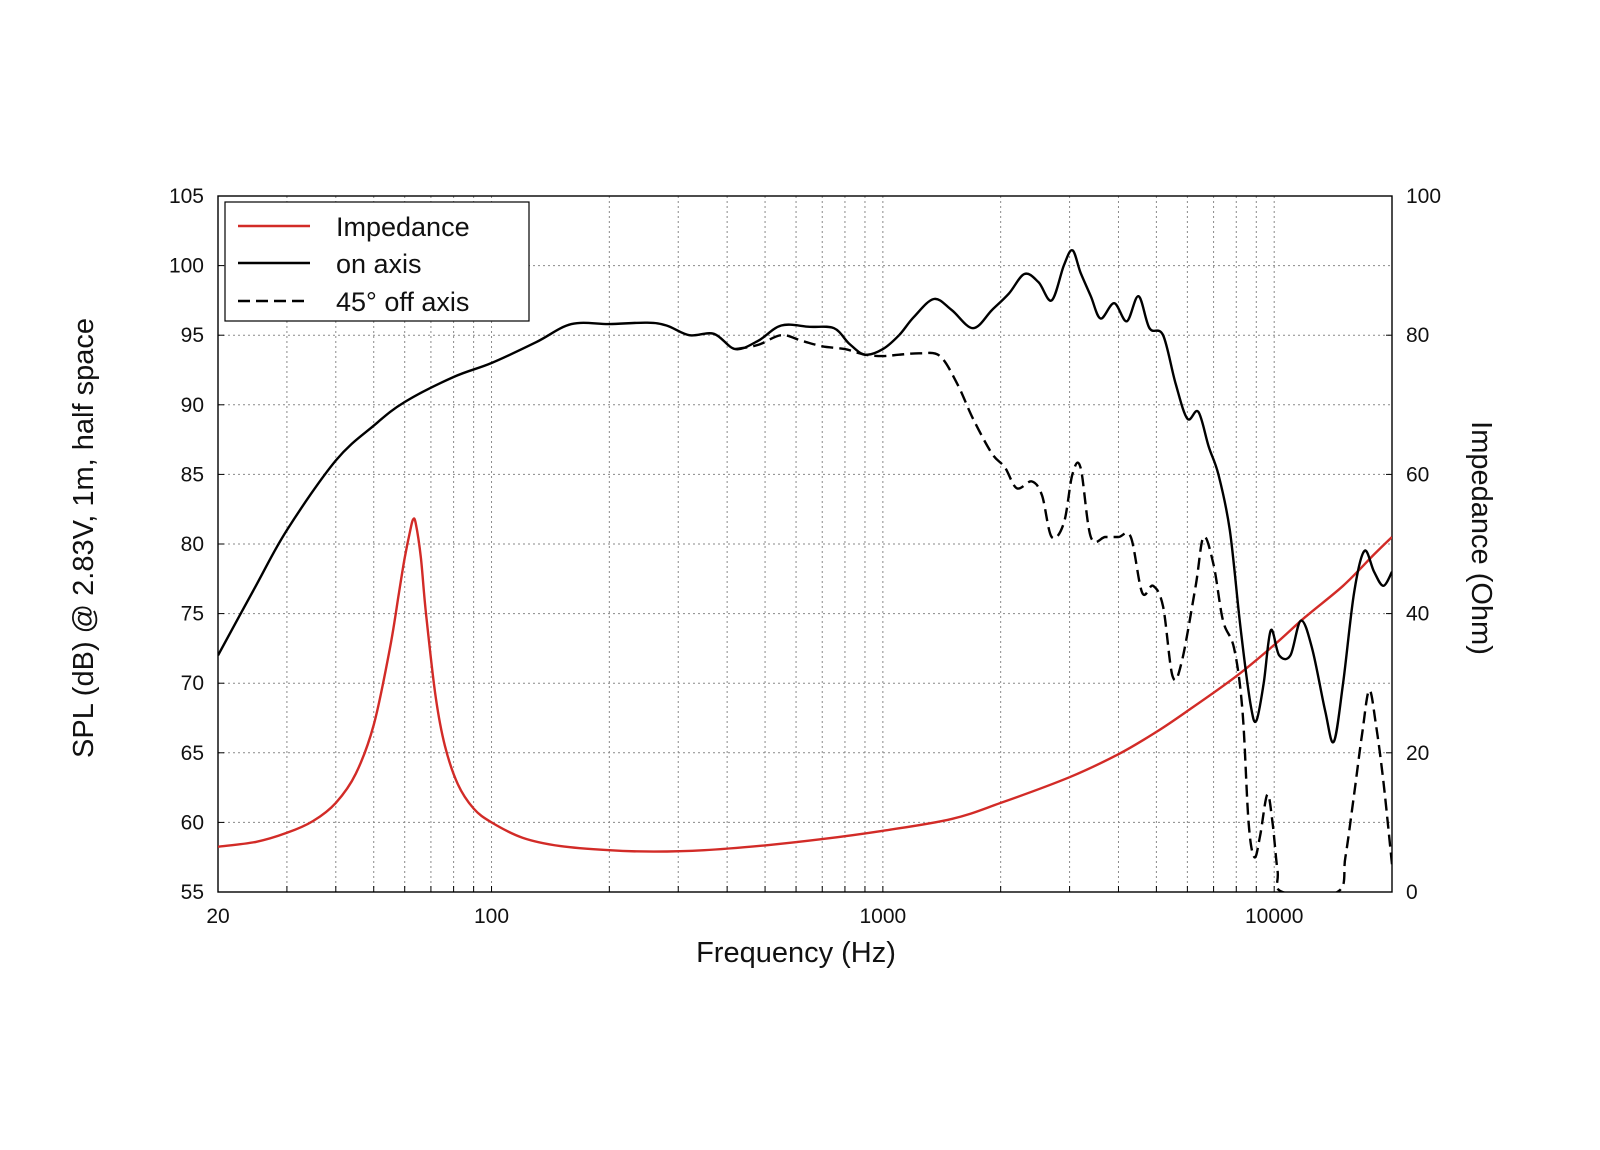  What do you see at coordinates (1417, 614) in the screenshot?
I see `right-y-tick-label: 40` at bounding box center [1417, 614].